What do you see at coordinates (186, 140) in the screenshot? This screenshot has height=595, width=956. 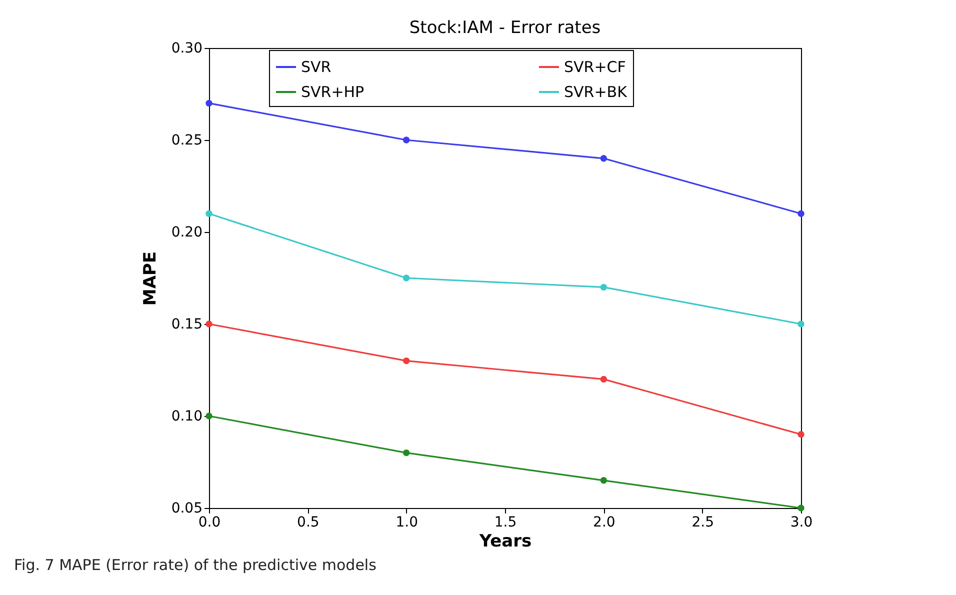 I see `y-tick-label: 0.25` at bounding box center [186, 140].